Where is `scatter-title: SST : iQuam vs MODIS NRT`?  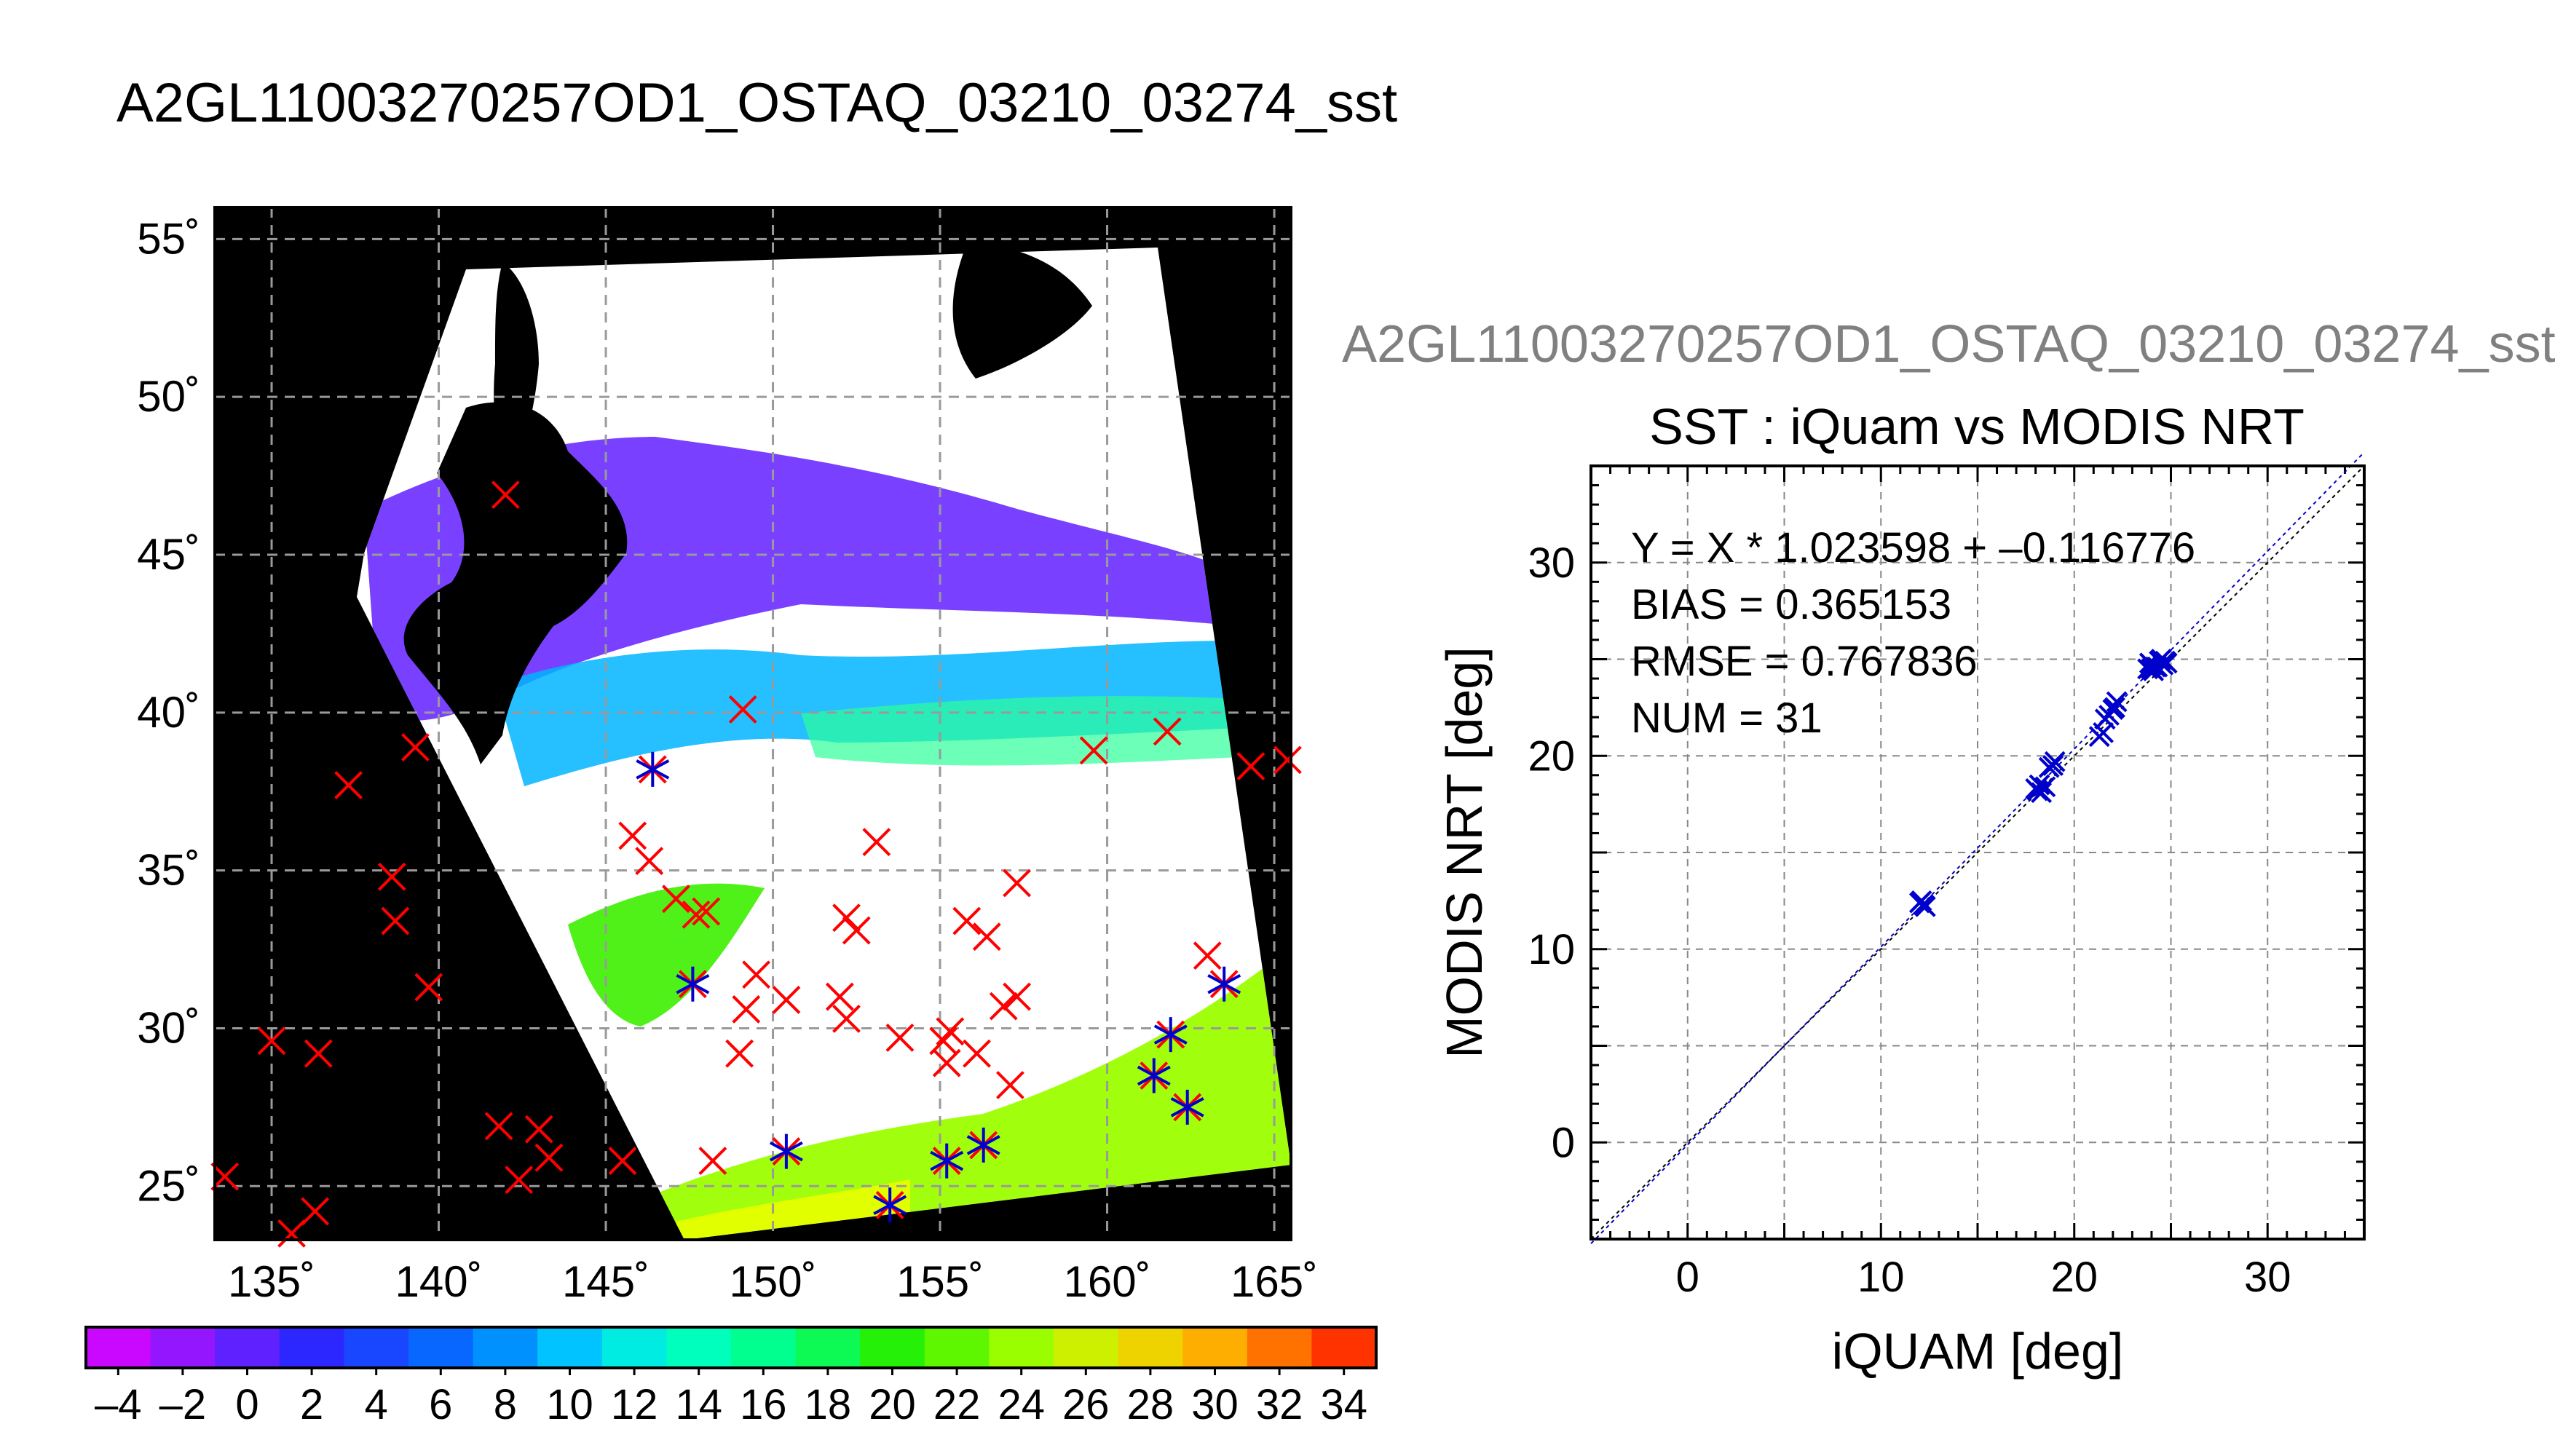 scatter-title: SST : iQuam vs MODIS NRT is located at coordinates (1977, 426).